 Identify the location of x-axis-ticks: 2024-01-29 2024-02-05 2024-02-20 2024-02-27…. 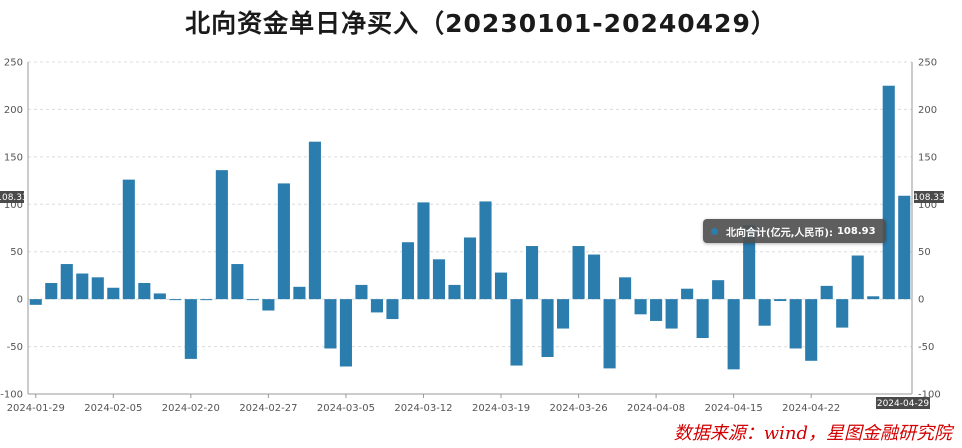
(423, 404).